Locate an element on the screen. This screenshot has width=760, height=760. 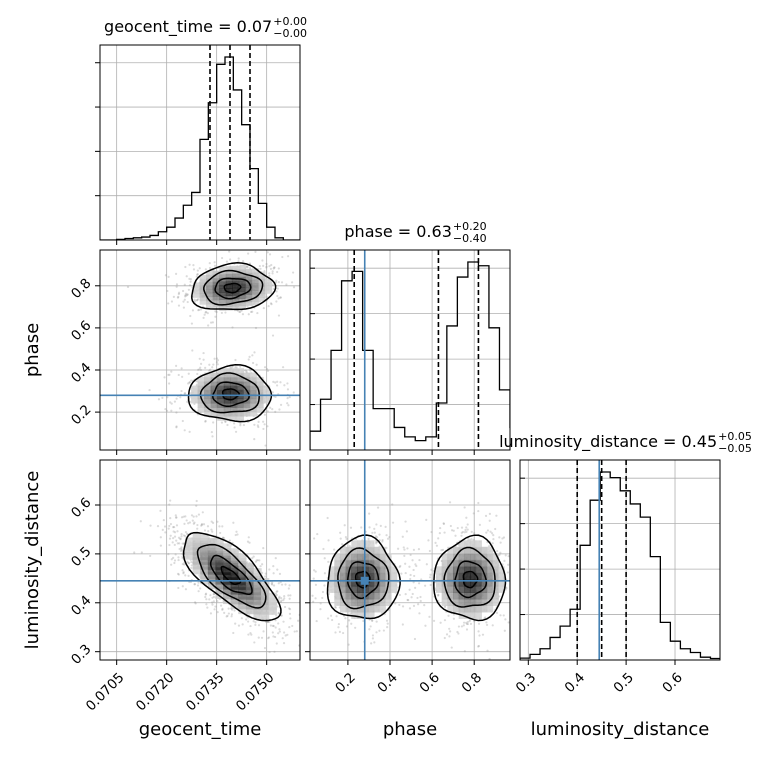
panel-phase-vs-geocent_time is located at coordinates (204, 350).